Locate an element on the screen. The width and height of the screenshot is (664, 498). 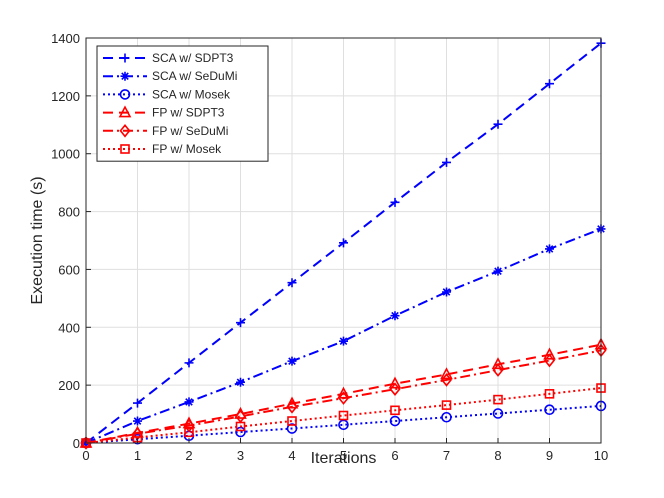
series-fp-w-mosek is located at coordinates (343, 415).